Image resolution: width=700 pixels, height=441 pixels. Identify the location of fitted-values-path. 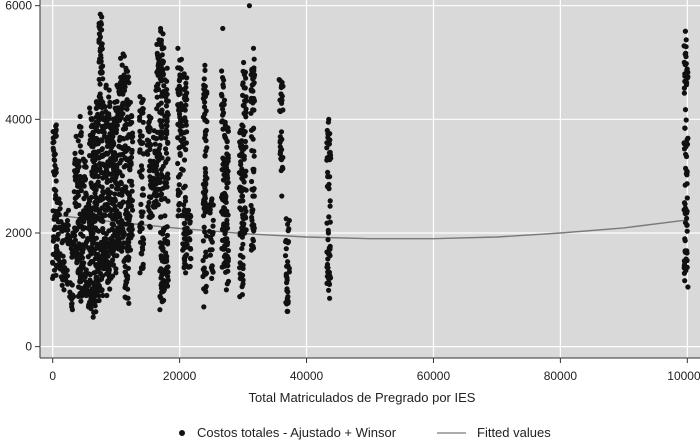
(370, 227).